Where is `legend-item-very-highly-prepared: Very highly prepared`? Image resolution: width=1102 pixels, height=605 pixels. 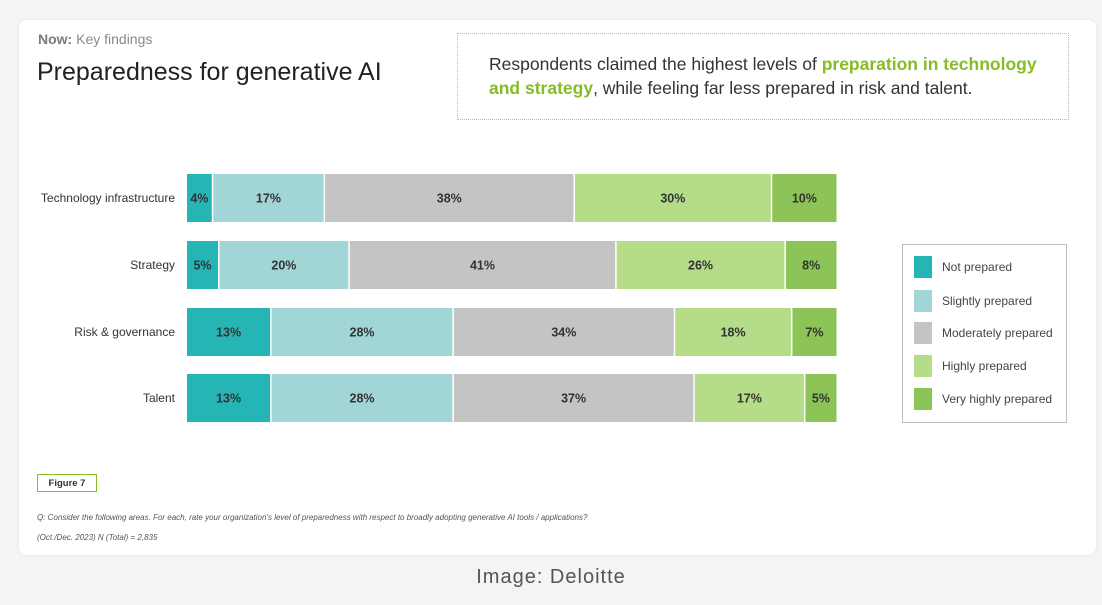 legend-item-very-highly-prepared: Very highly prepared is located at coordinates (983, 399).